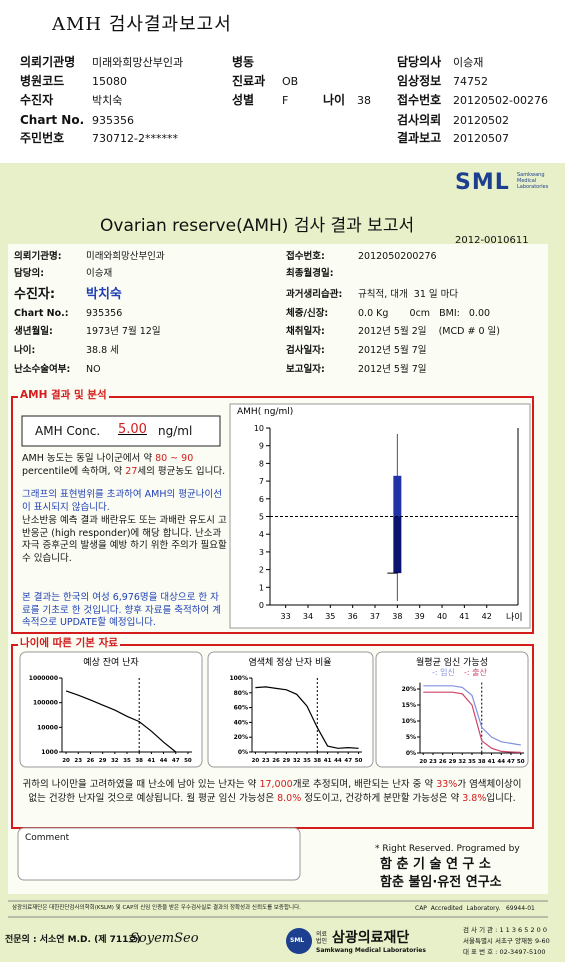 This screenshot has width=565, height=962. What do you see at coordinates (443, 672) in the screenshot?
I see `legend-entry: -: 임신` at bounding box center [443, 672].